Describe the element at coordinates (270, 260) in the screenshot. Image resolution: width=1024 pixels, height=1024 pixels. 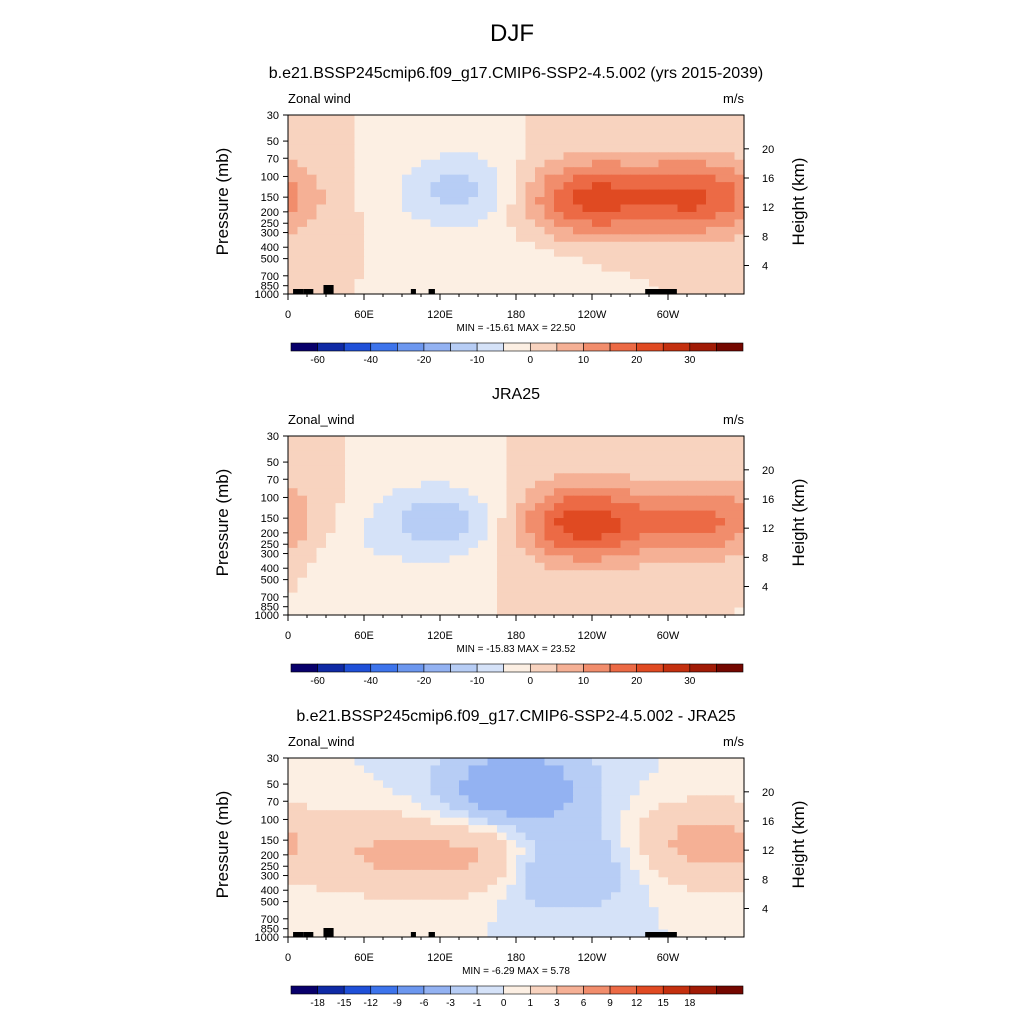
I see `y-tick-label: 500` at that location.